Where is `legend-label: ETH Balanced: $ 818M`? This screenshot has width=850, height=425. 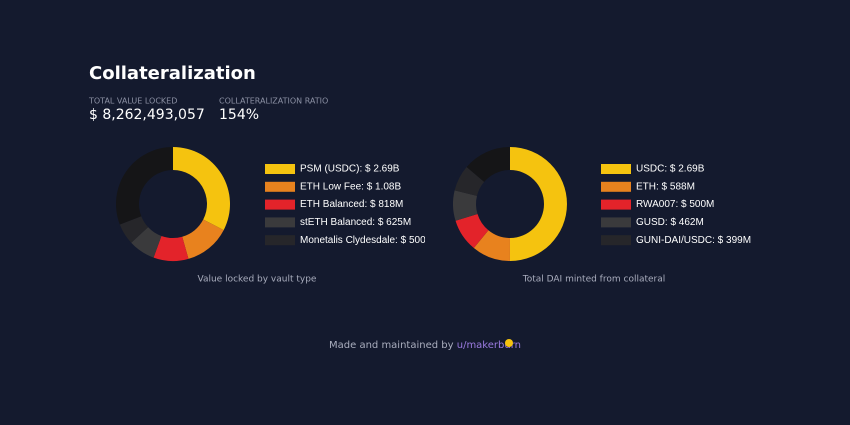
legend-label: ETH Balanced: $ 818M is located at coordinates (351, 204).